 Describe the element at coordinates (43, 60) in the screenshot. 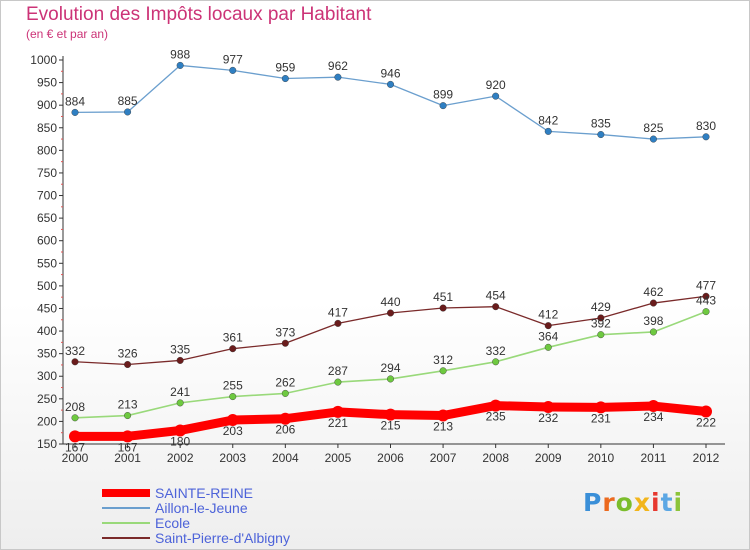

I see `y-tick-label: 1000` at that location.